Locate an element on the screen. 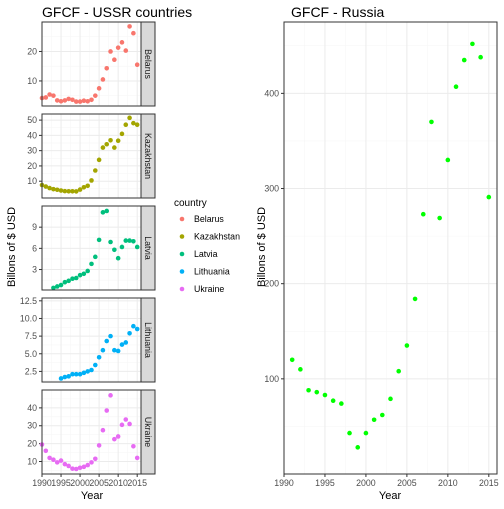 The width and height of the screenshot is (504, 509). left-x-tick-label: 2005 is located at coordinates (99, 483).